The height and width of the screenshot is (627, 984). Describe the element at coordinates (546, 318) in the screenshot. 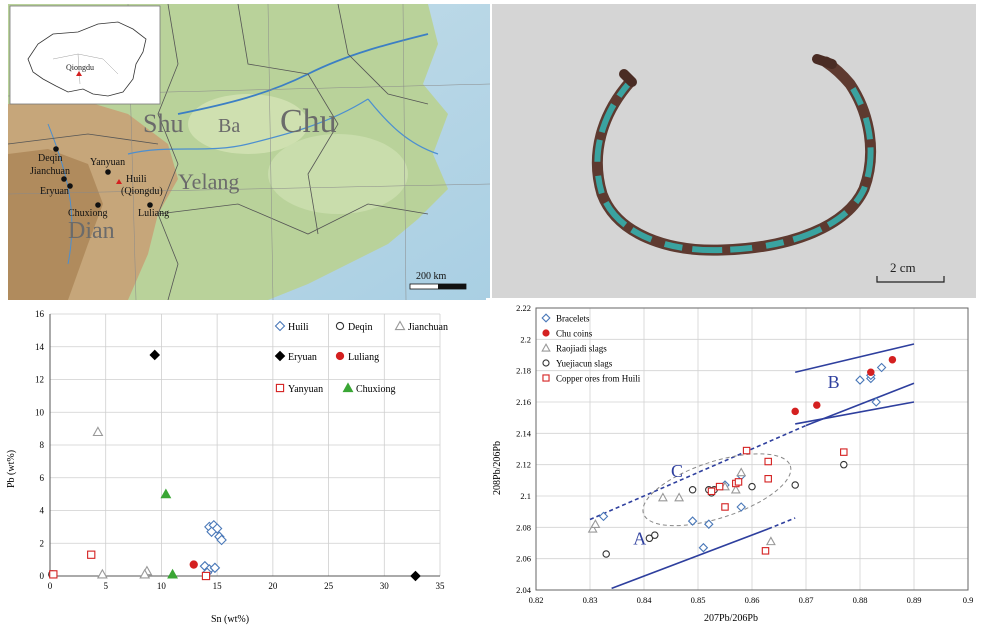

I see `legend-marker-bracelets` at that location.